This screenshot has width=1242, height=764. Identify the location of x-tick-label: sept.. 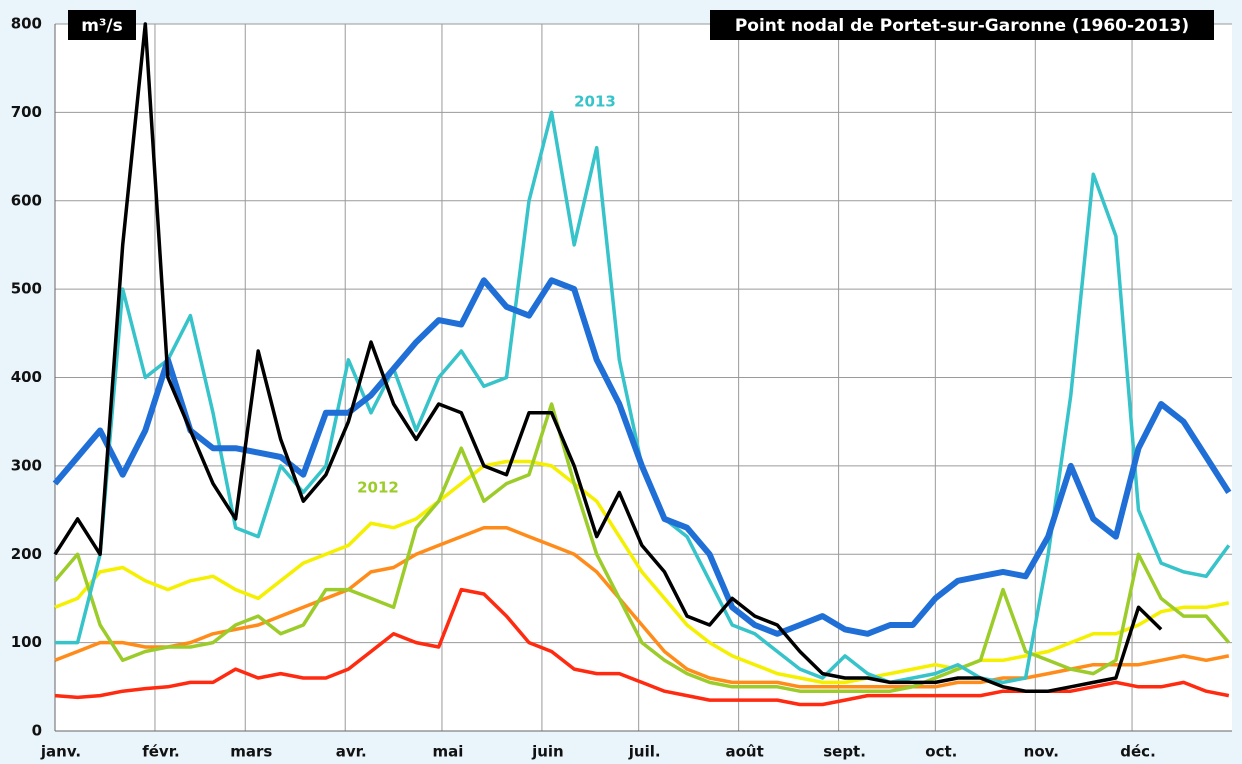
(844, 752).